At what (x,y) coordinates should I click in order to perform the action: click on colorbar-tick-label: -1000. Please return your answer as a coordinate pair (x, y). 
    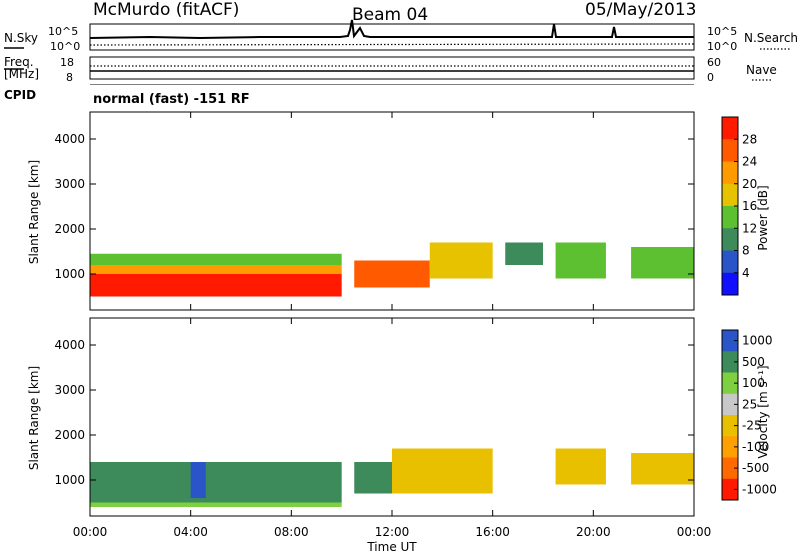
    Looking at the image, I should click on (759, 489).